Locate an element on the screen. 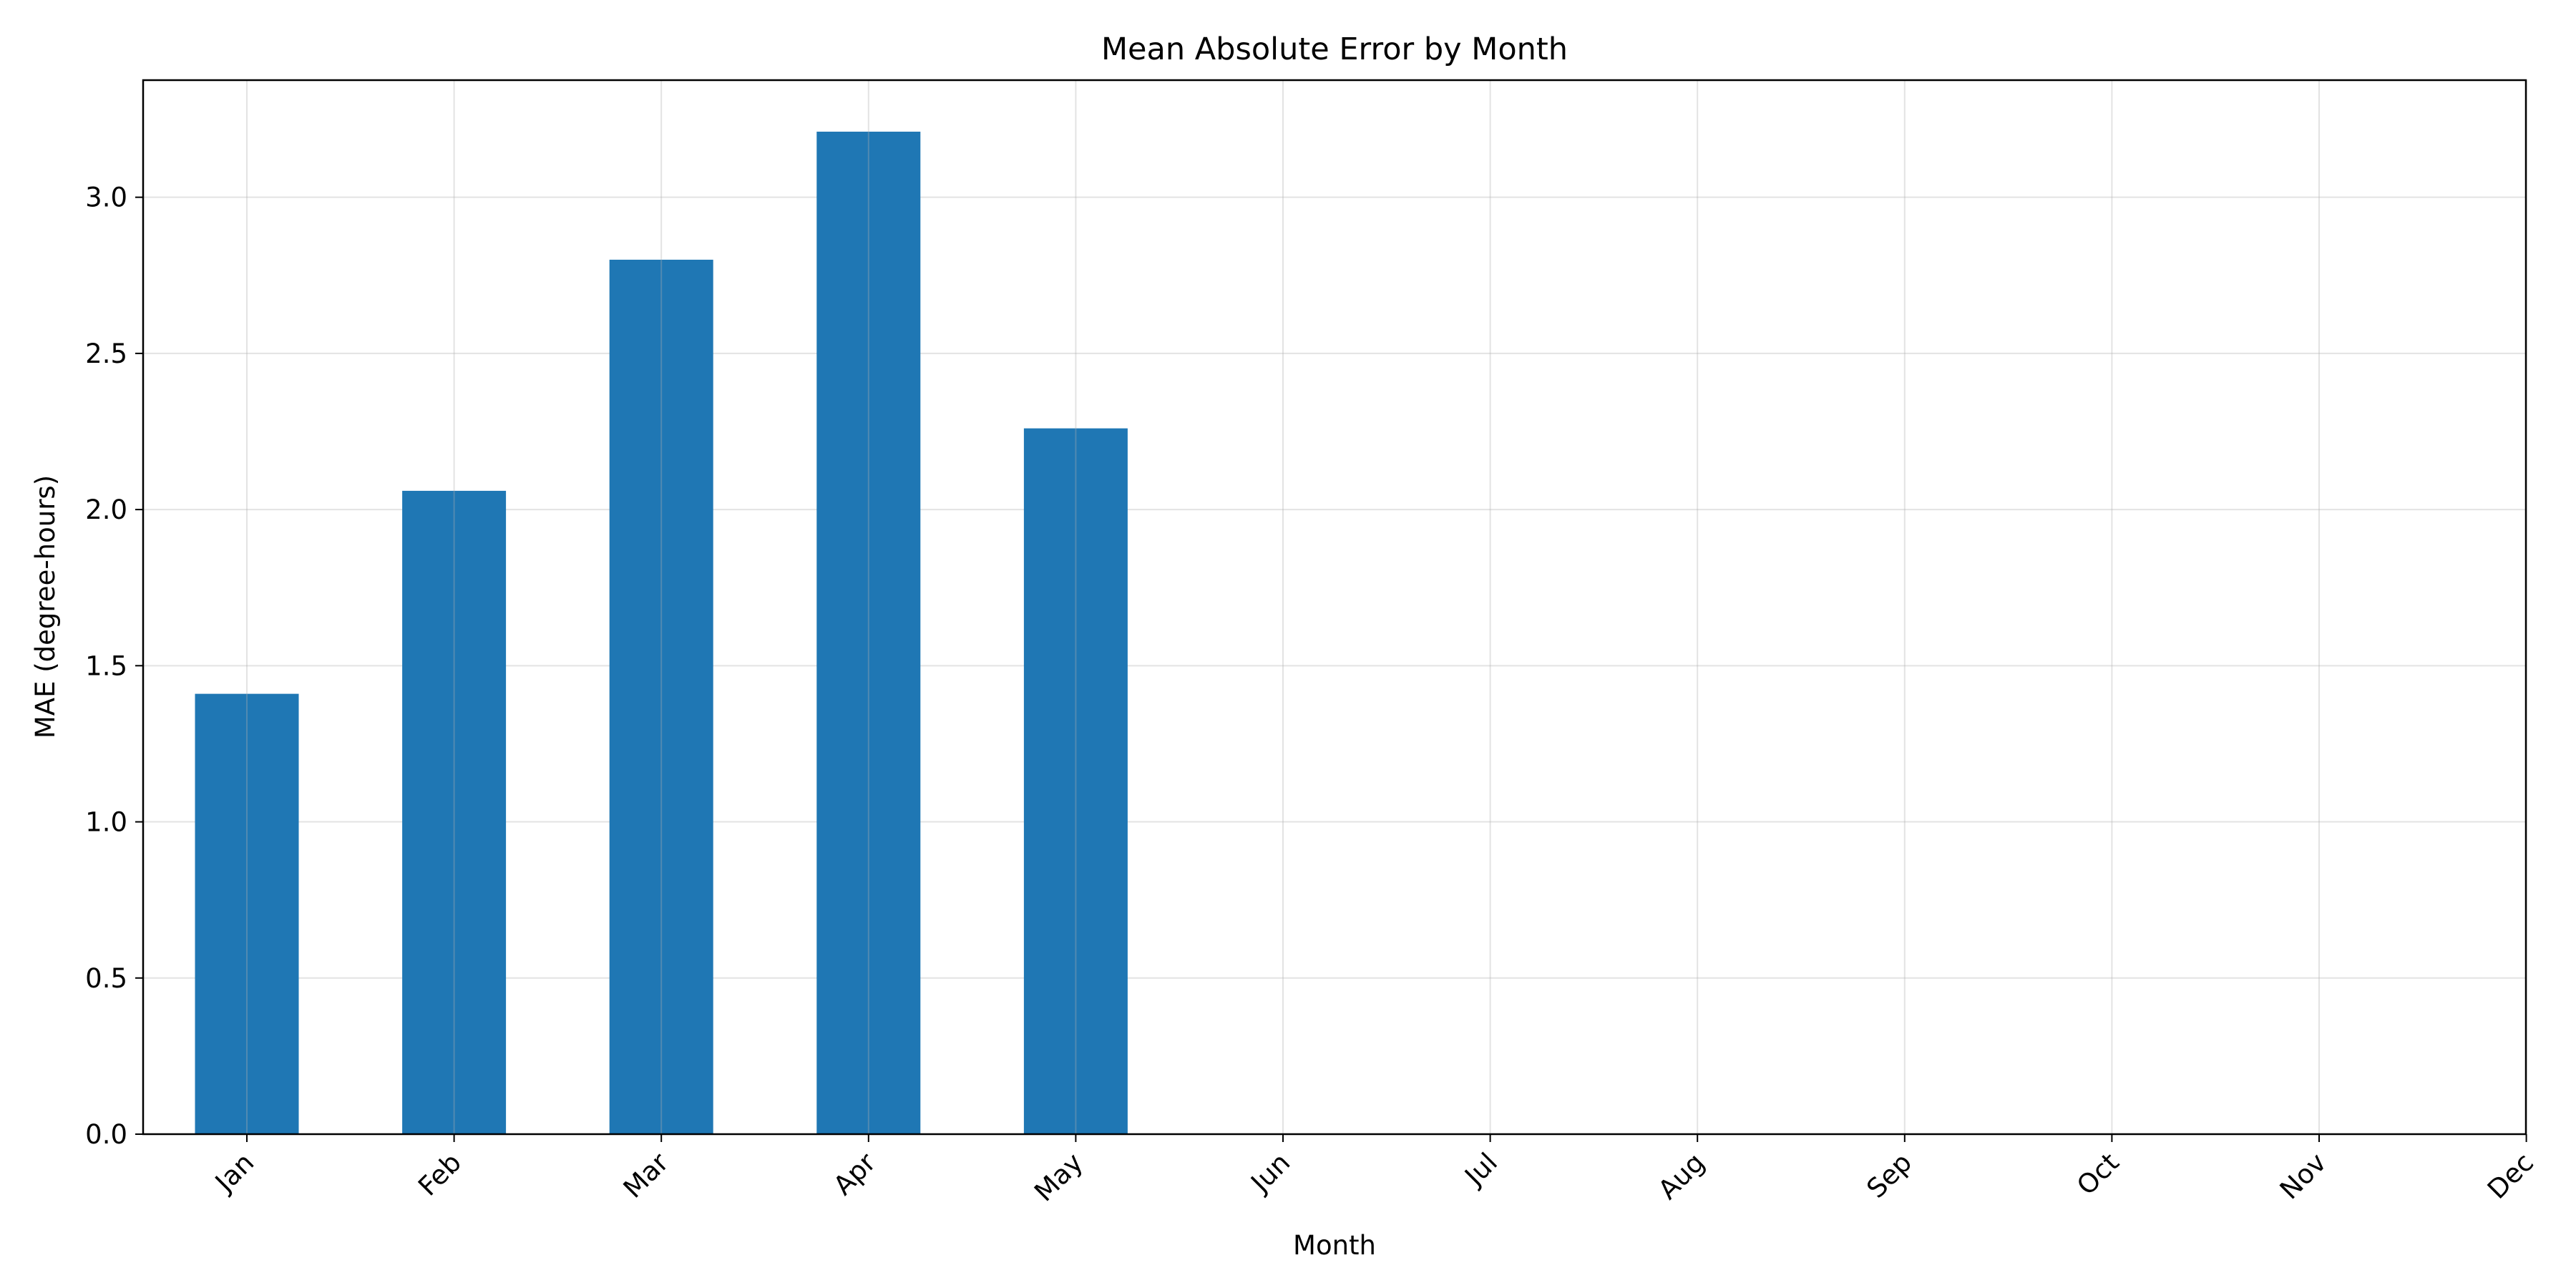 This screenshot has width=2576, height=1288. y-axis-ticks: 0.0 0.5 1.0 1.5 2.0 2.5 3.0 is located at coordinates (114, 666).